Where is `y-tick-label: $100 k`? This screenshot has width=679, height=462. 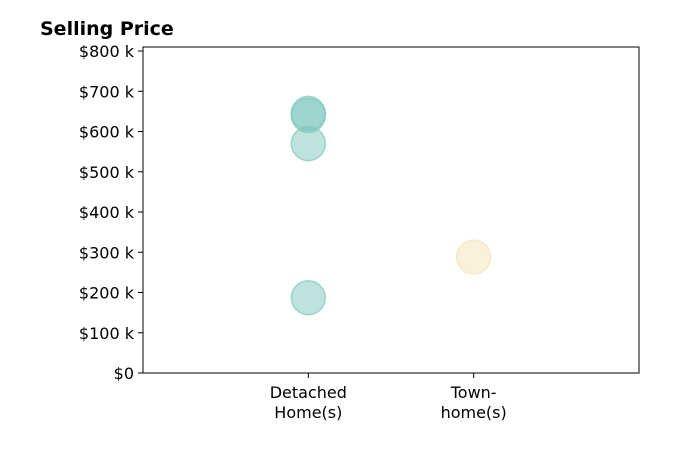 y-tick-label: $100 k is located at coordinates (107, 333).